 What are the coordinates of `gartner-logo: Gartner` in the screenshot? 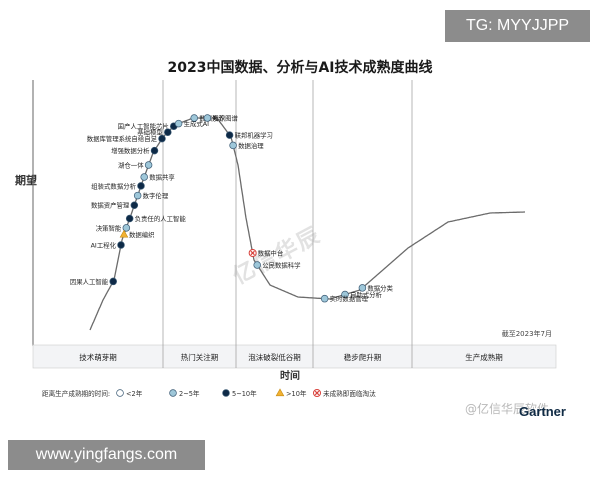 It's located at (542, 411).